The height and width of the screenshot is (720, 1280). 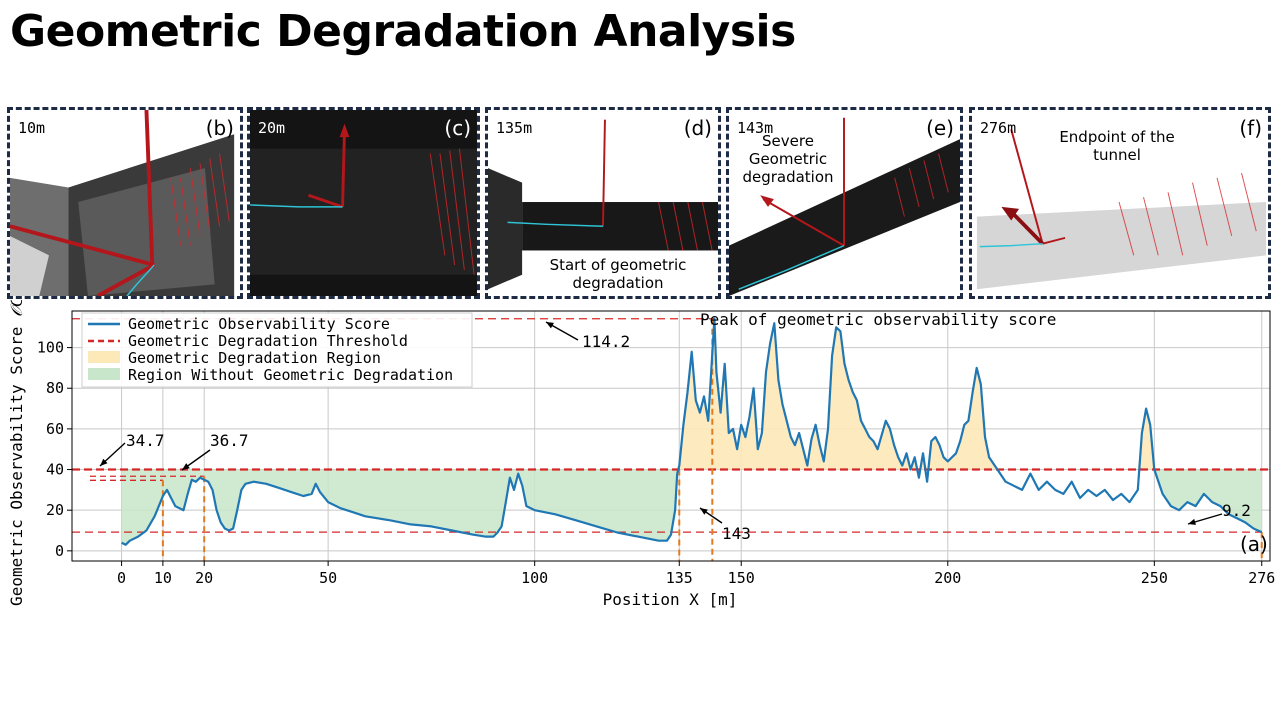 I want to click on x-tick-label: 20, so click(x=204, y=578).